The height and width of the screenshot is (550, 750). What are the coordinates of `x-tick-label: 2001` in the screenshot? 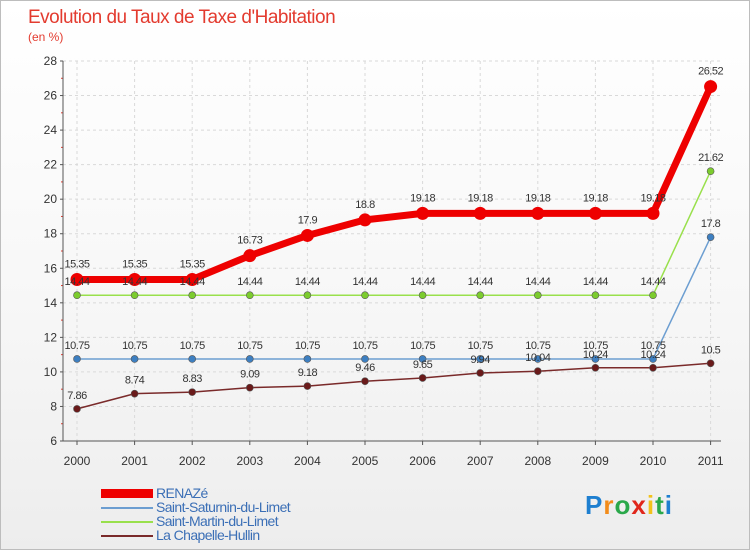 It's located at (134, 461).